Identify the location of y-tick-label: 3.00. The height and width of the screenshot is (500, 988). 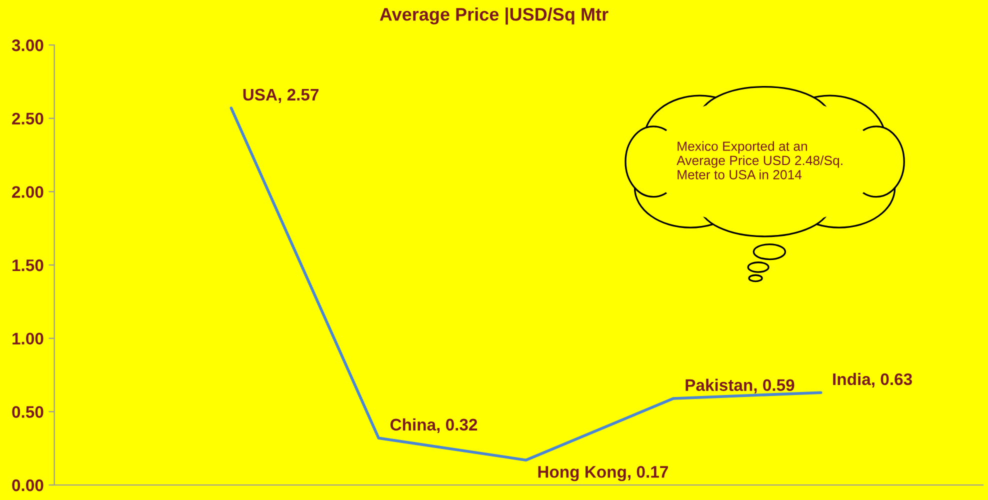
(28, 45).